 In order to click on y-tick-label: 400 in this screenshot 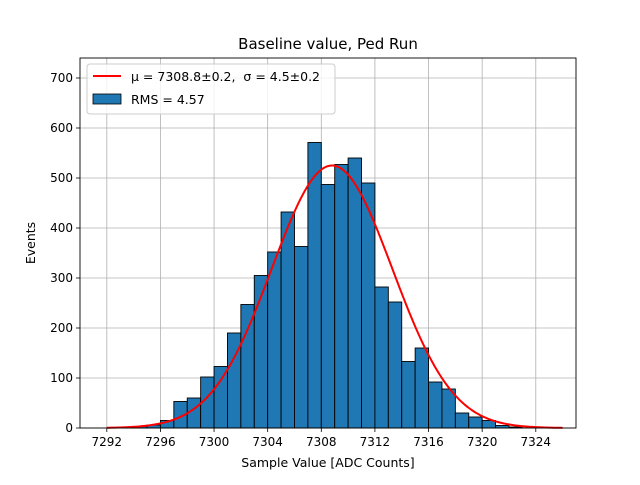, I will do `click(61, 228)`.